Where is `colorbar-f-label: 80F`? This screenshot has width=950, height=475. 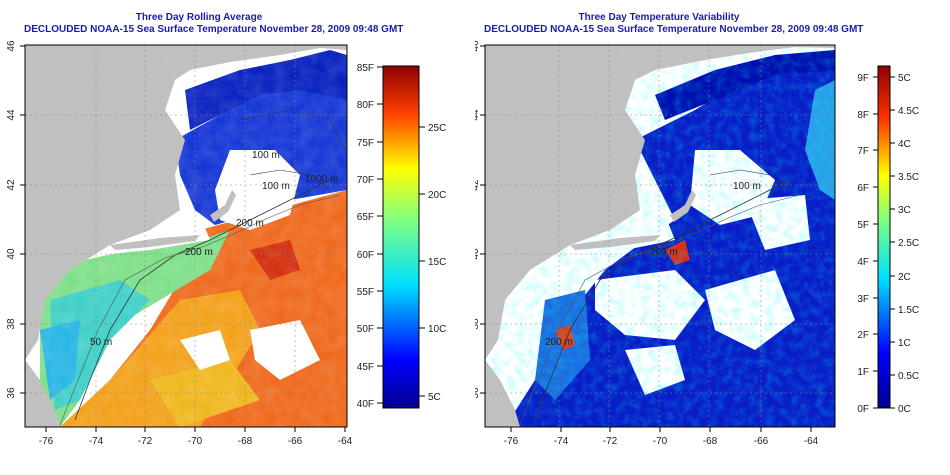 colorbar-f-label: 80F is located at coordinates (365, 105).